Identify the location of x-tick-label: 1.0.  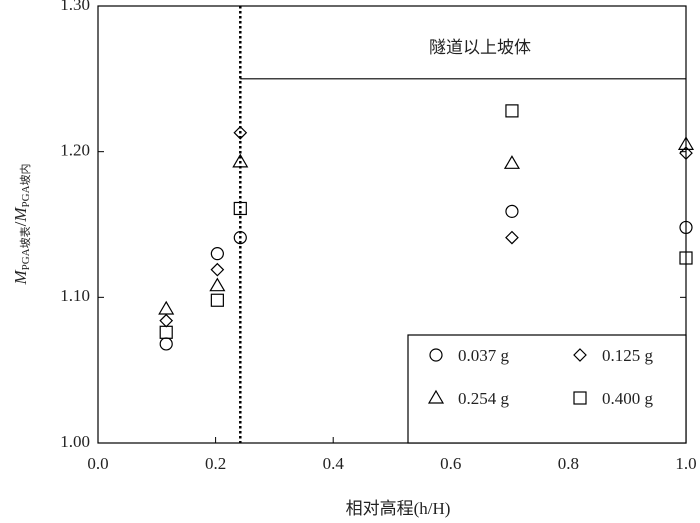
(685, 463).